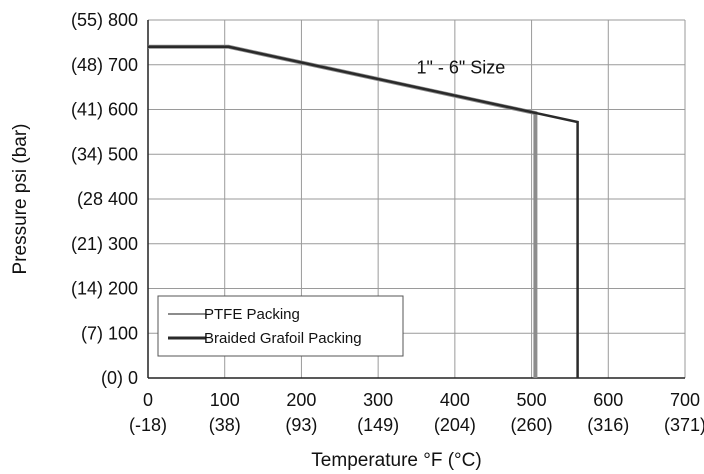 Image resolution: width=704 pixels, height=474 pixels. What do you see at coordinates (532, 425) in the screenshot?
I see `x-tick-sublabel: (260)` at bounding box center [532, 425].